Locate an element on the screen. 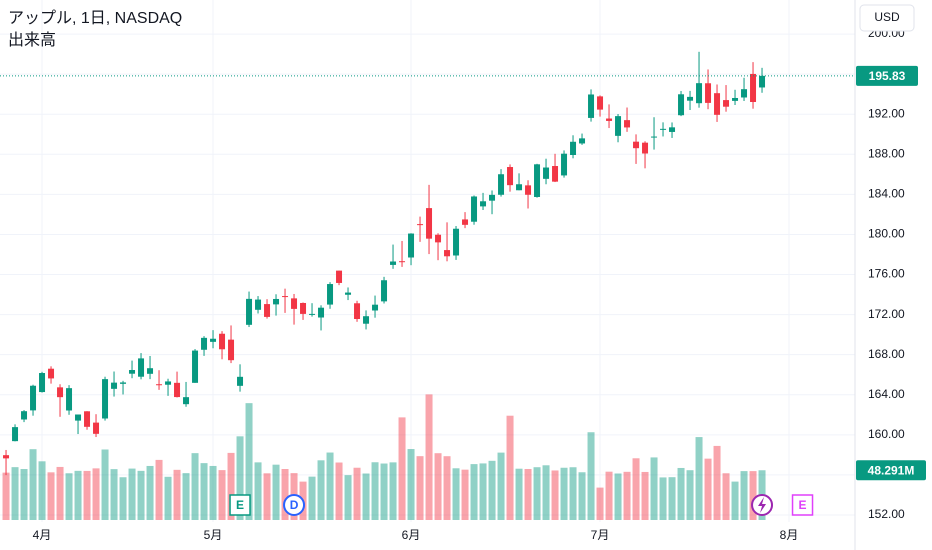  last-volume-box is located at coordinates (891, 470).